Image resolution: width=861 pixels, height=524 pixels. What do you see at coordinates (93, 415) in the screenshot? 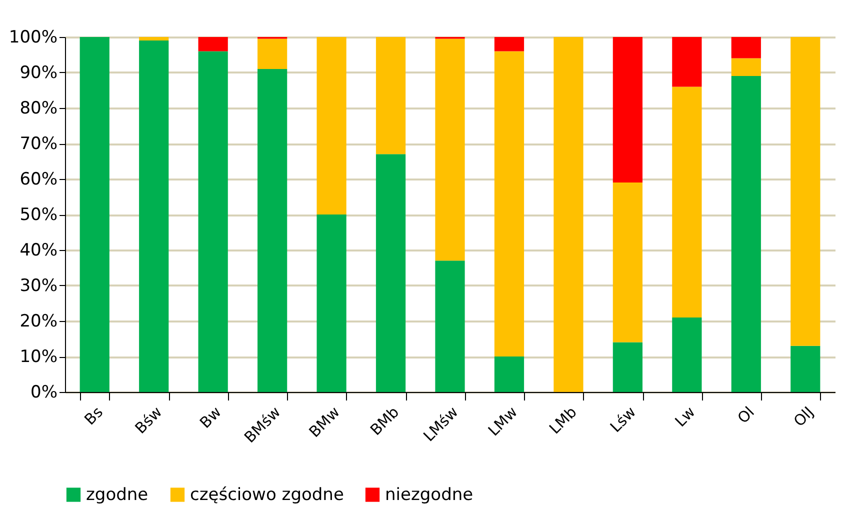
I see `x-tick-label: Bs` at bounding box center [93, 415].